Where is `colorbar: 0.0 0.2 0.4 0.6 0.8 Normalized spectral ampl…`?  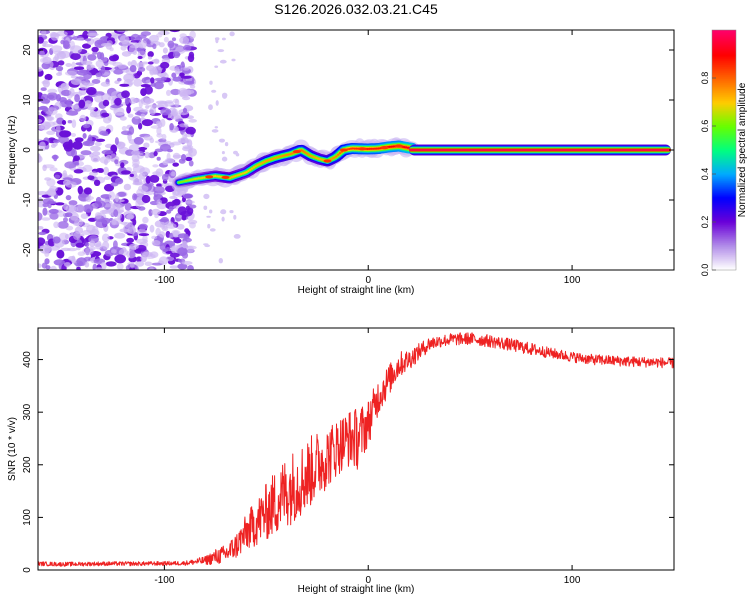
colorbar: 0.0 0.2 0.4 0.6 0.8 Normalized spectral ampl… is located at coordinates (724, 152).